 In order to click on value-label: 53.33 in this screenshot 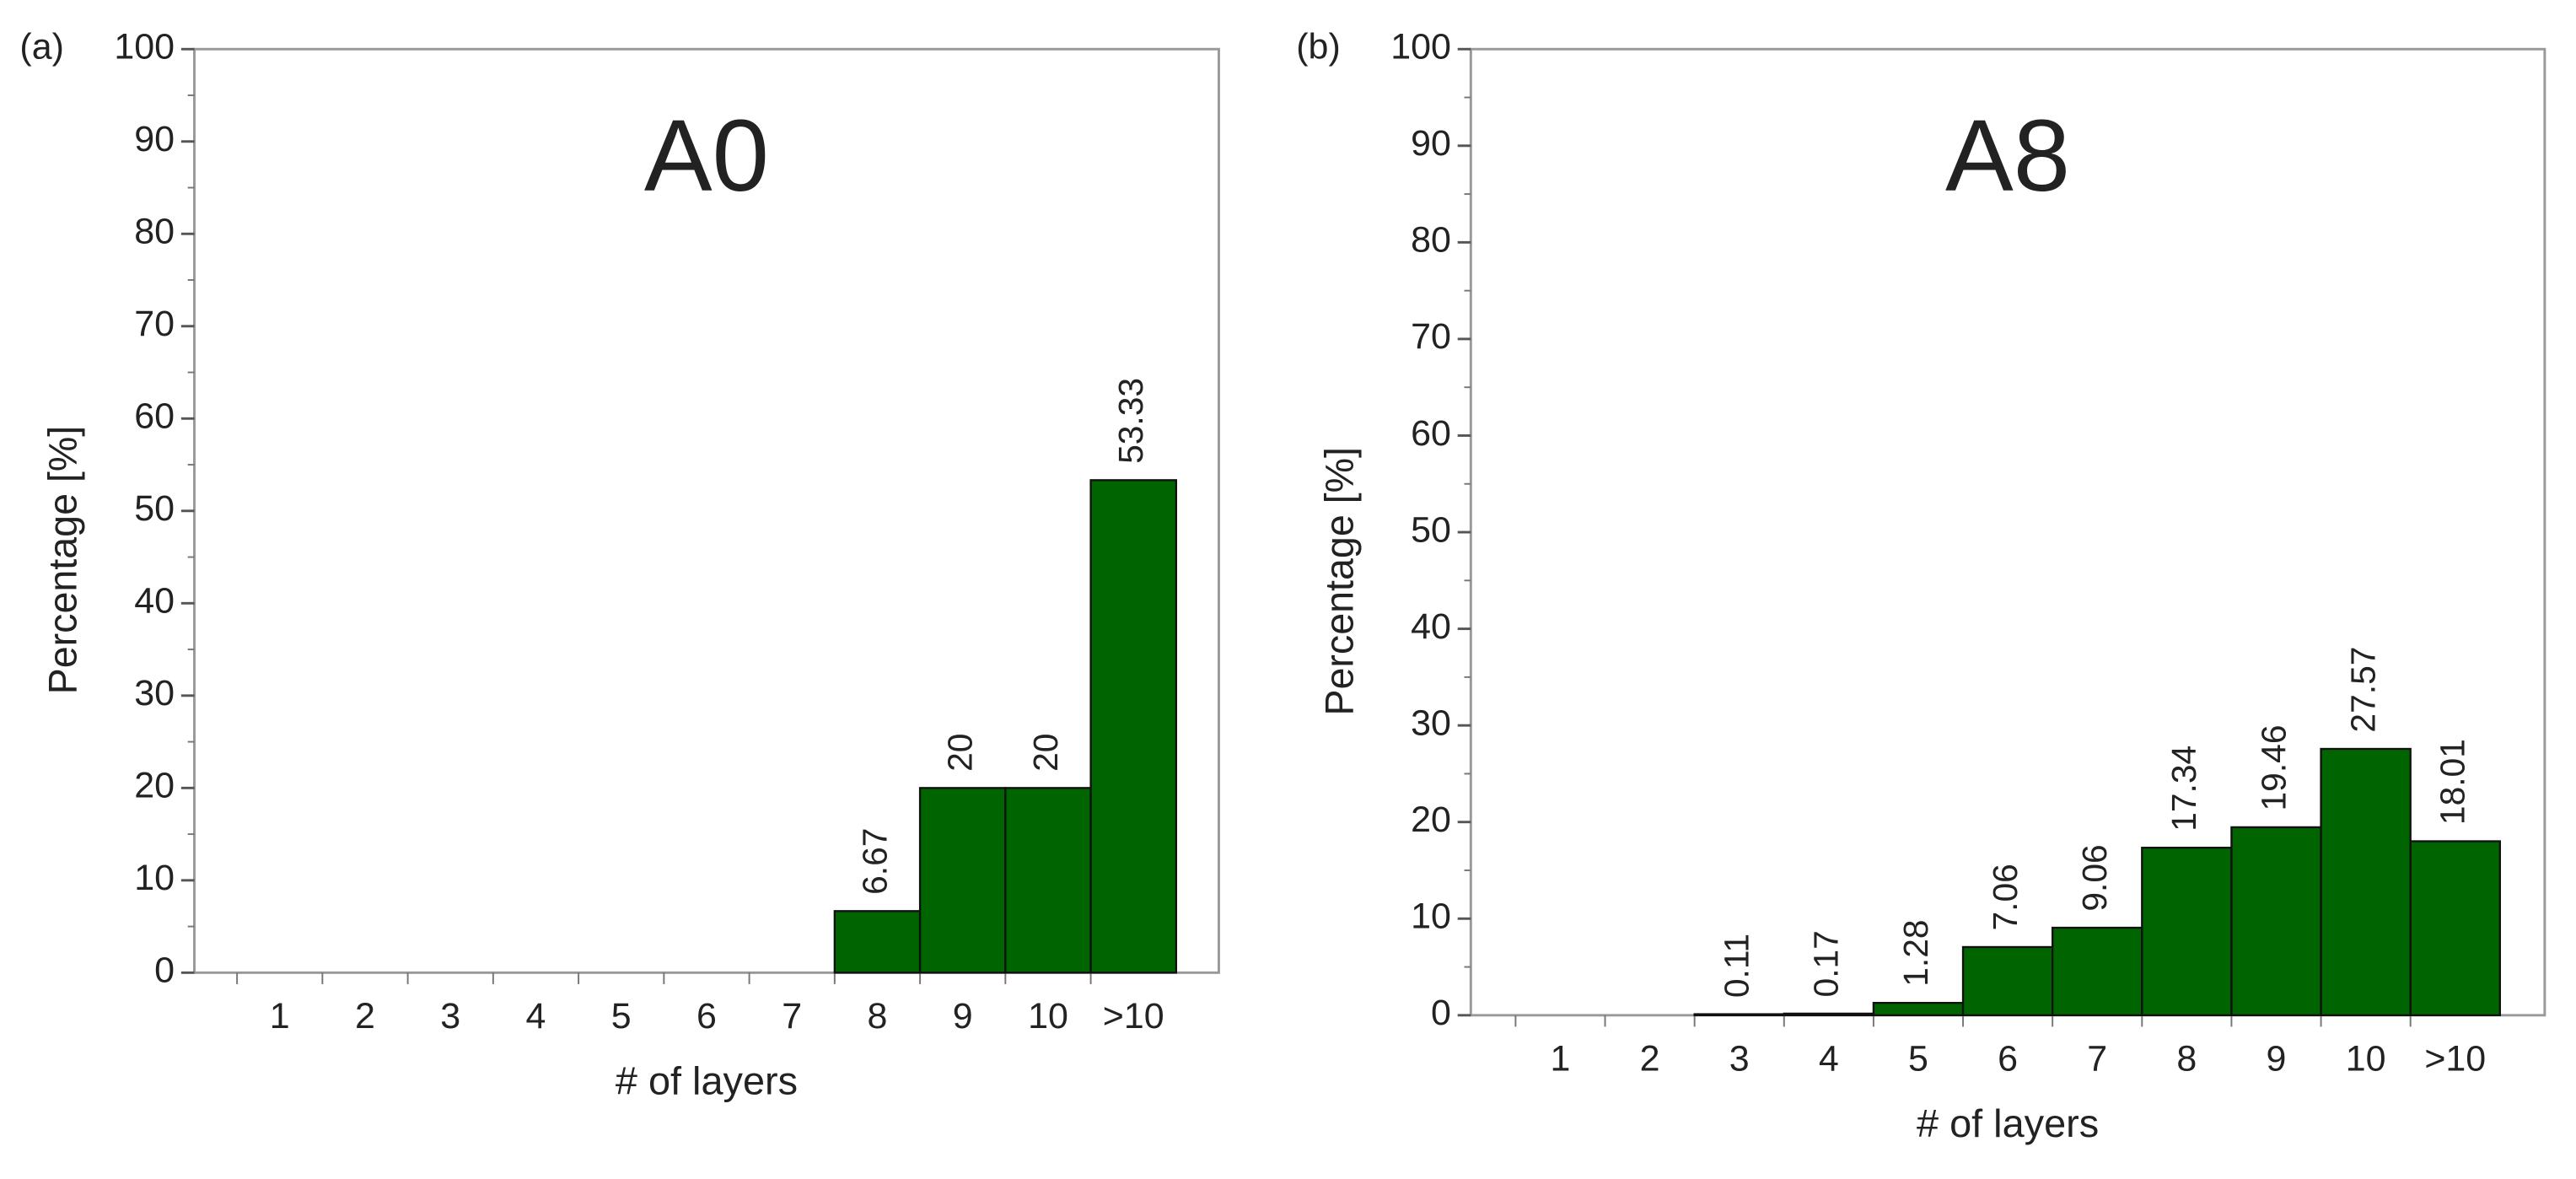, I will do `click(1130, 421)`.